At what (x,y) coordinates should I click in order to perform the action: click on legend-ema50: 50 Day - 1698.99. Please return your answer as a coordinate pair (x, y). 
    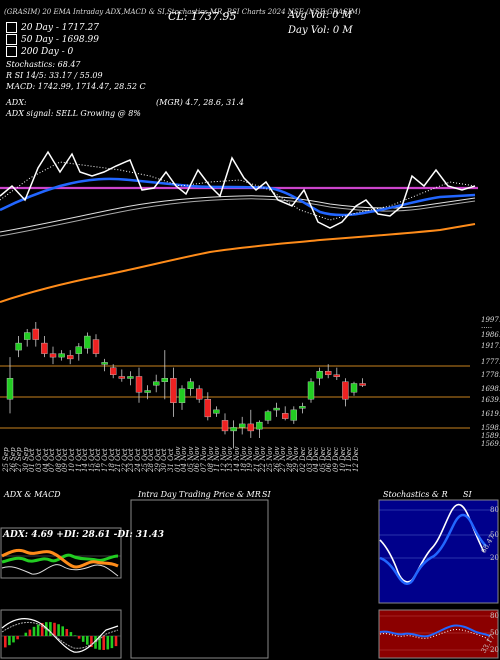
    Looking at the image, I should click on (52, 39).